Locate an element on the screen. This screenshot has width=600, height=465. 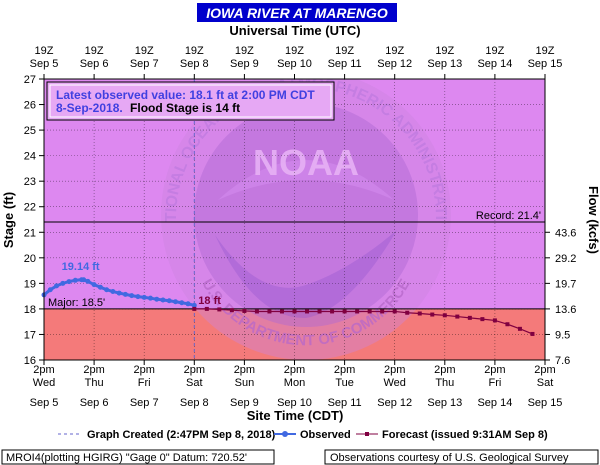
top-tick-date: Sep 5 is located at coordinates (44, 64).